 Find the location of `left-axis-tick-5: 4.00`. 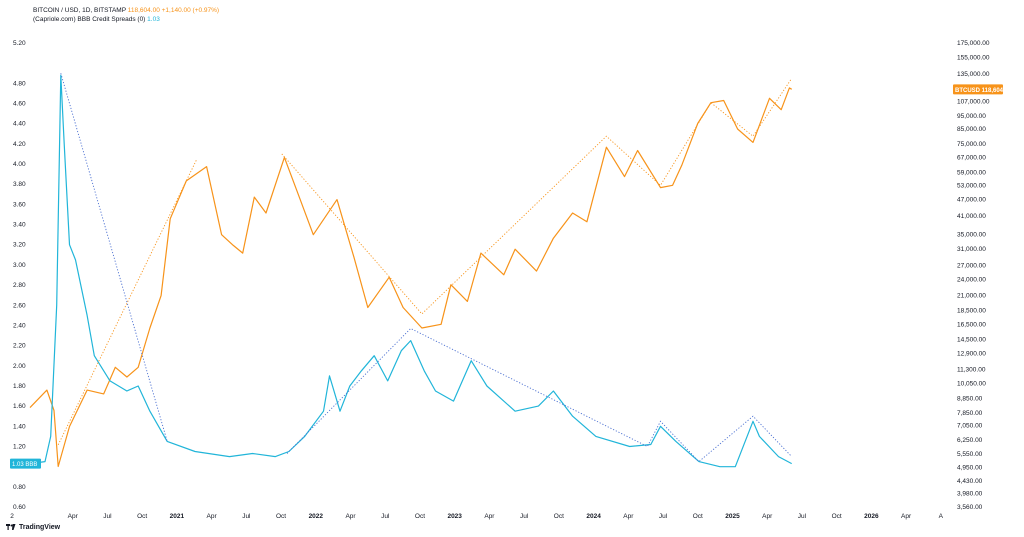

left-axis-tick-5: 4.00 is located at coordinates (19, 164).